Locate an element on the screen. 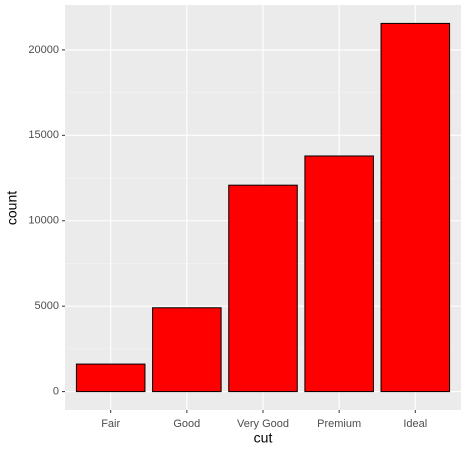  x-tick-label: Fair is located at coordinates (110, 424).